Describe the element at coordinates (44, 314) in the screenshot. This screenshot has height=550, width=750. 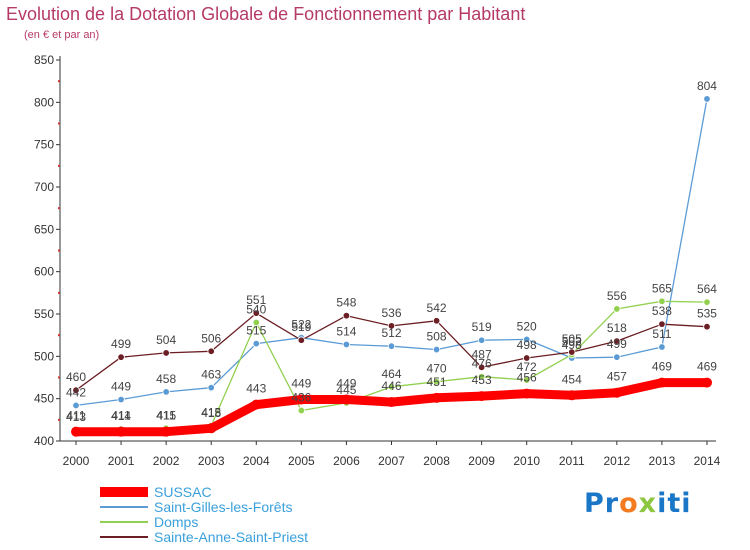
I see `y-tick-label: 550` at that location.